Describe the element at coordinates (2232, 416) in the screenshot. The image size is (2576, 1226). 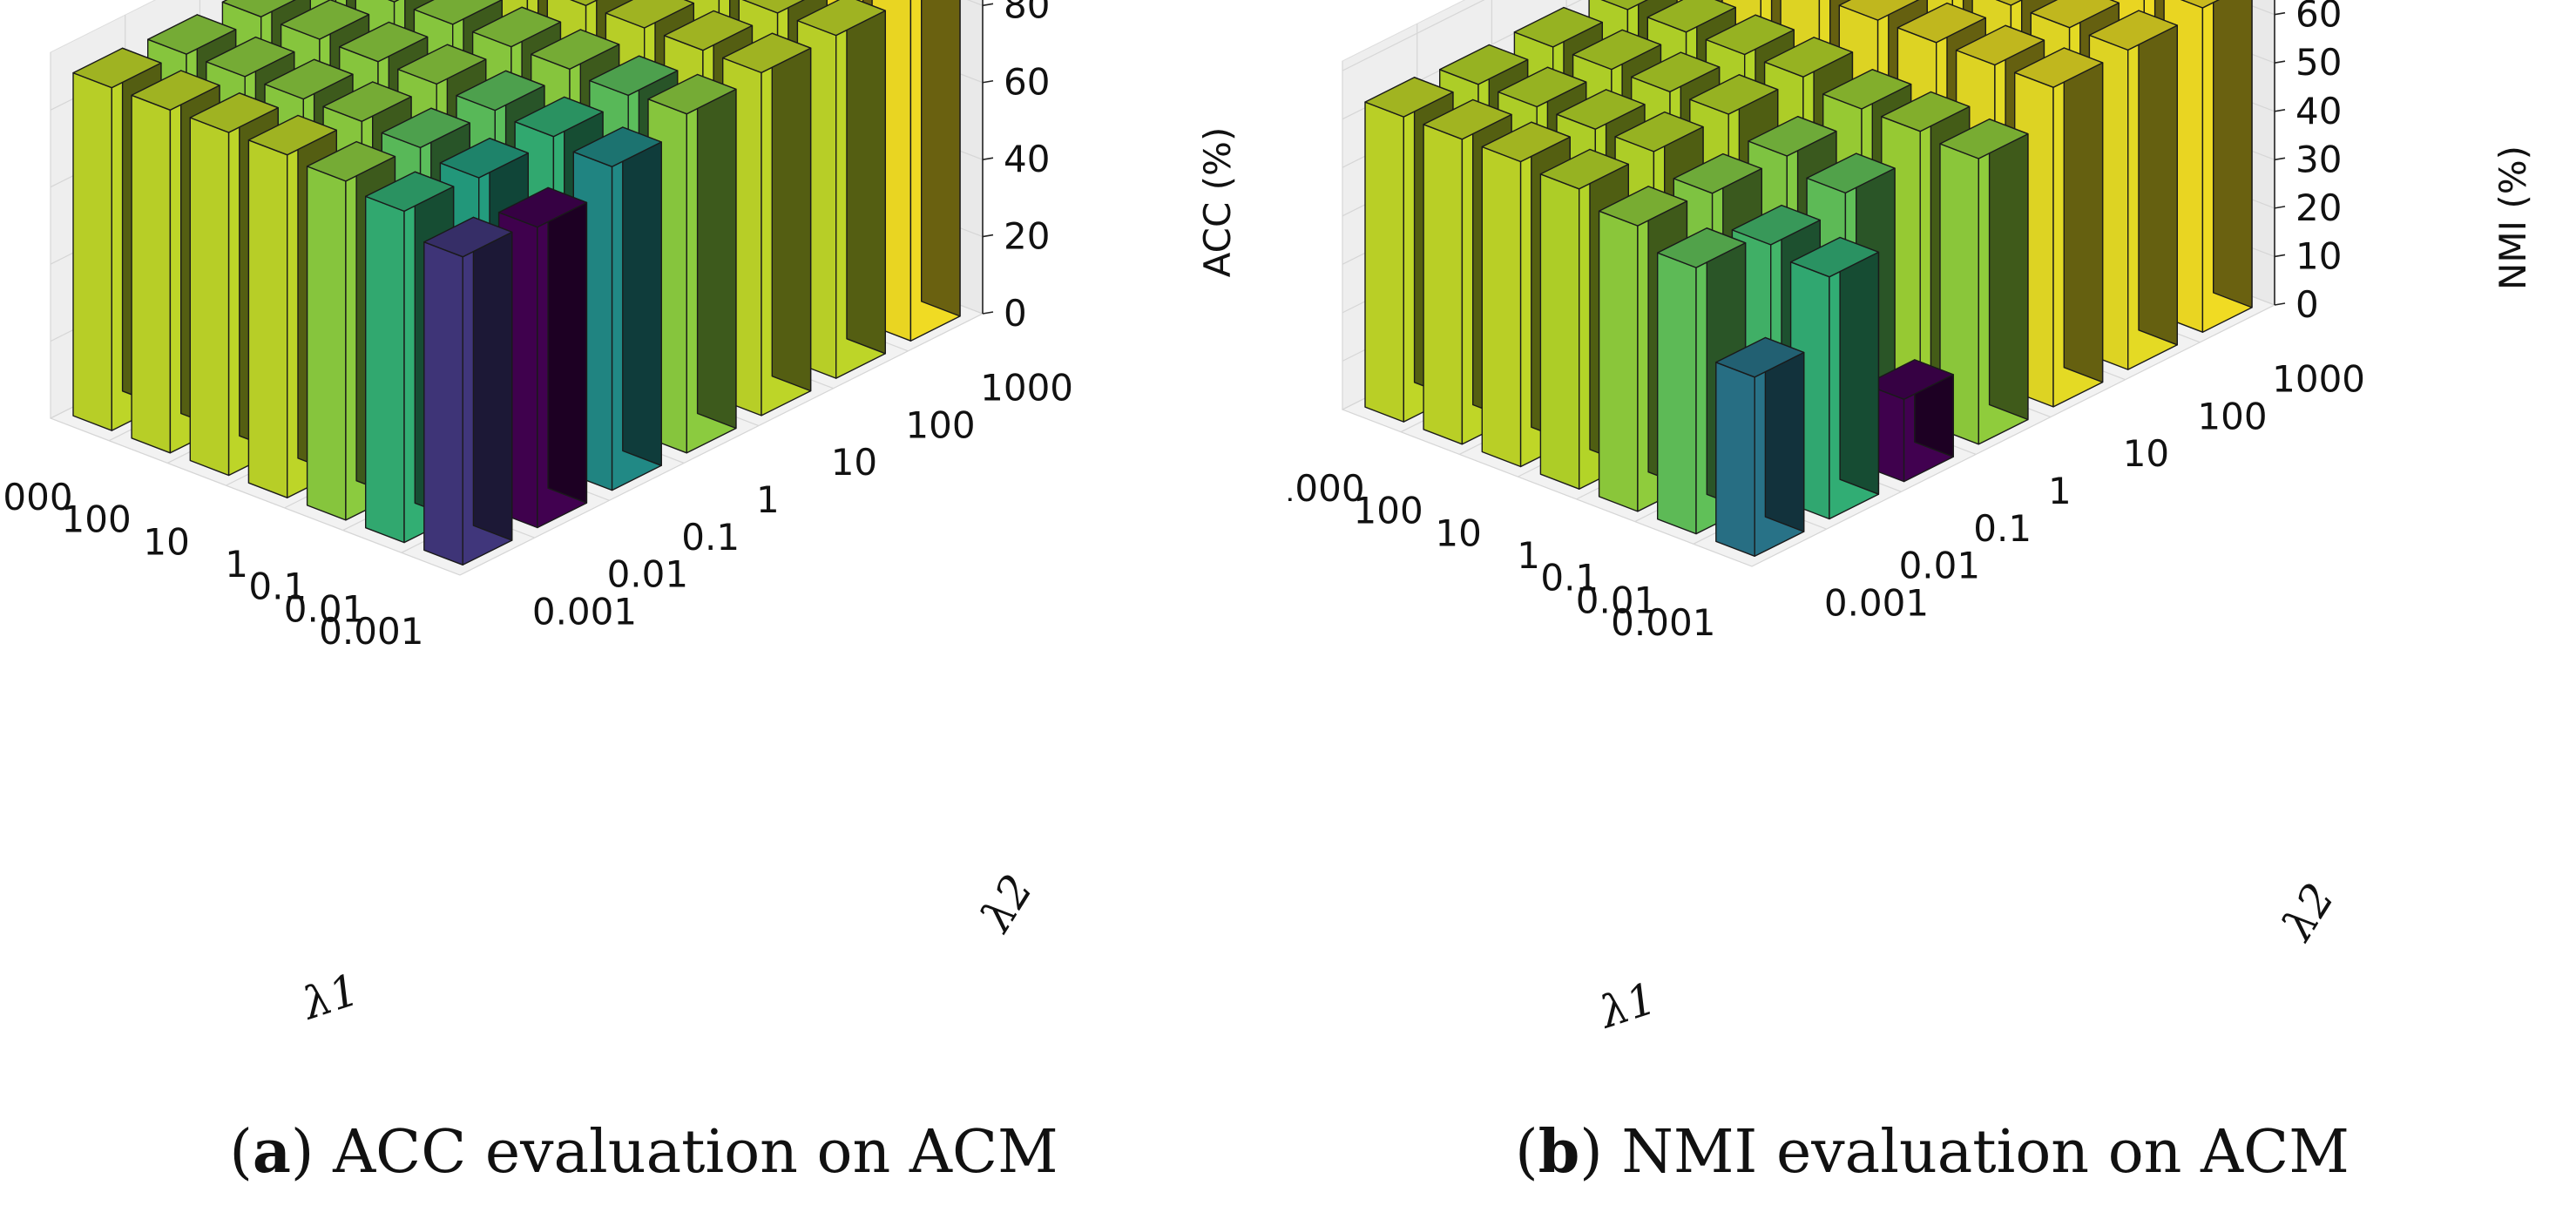
I see `lambda2-tick-label: 100` at that location.